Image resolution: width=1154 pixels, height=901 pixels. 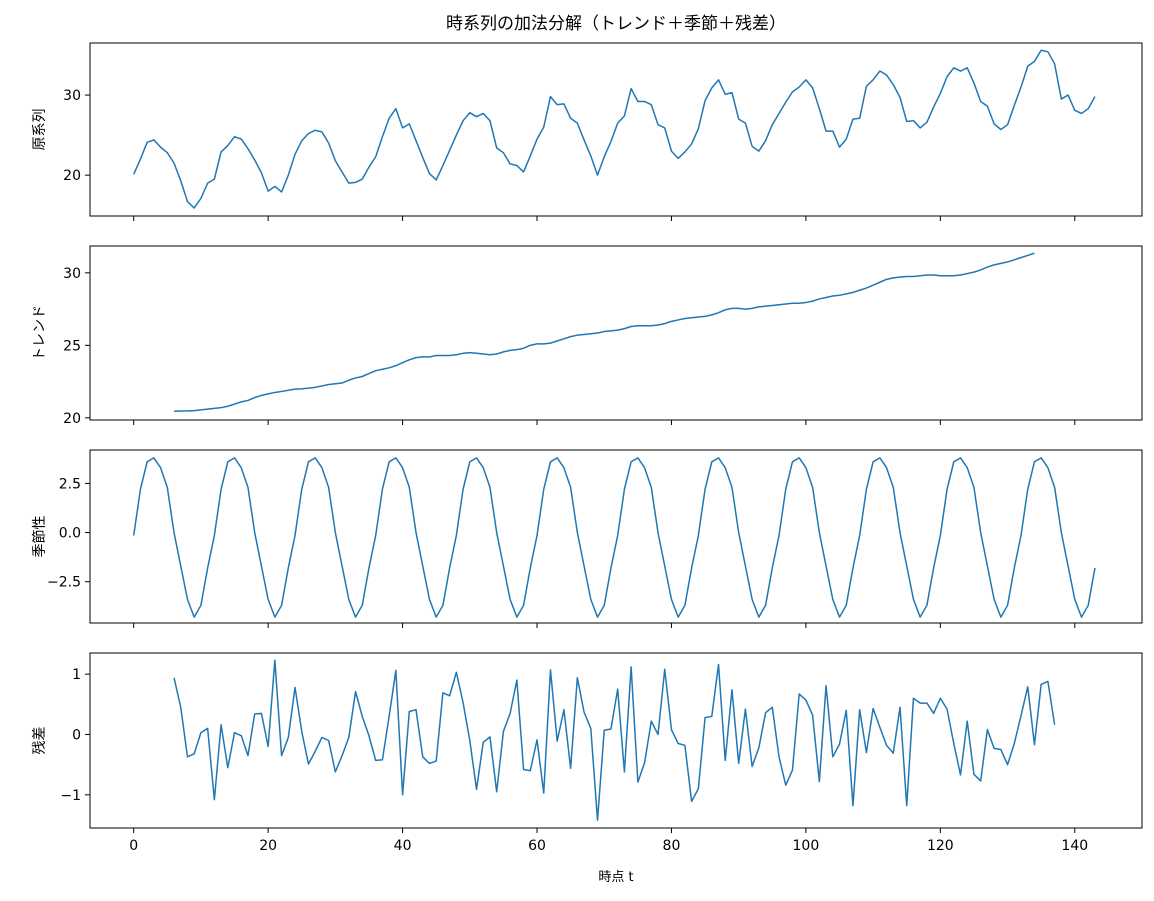 I want to click on y-tick-label-trend: 20, so click(x=72, y=419).